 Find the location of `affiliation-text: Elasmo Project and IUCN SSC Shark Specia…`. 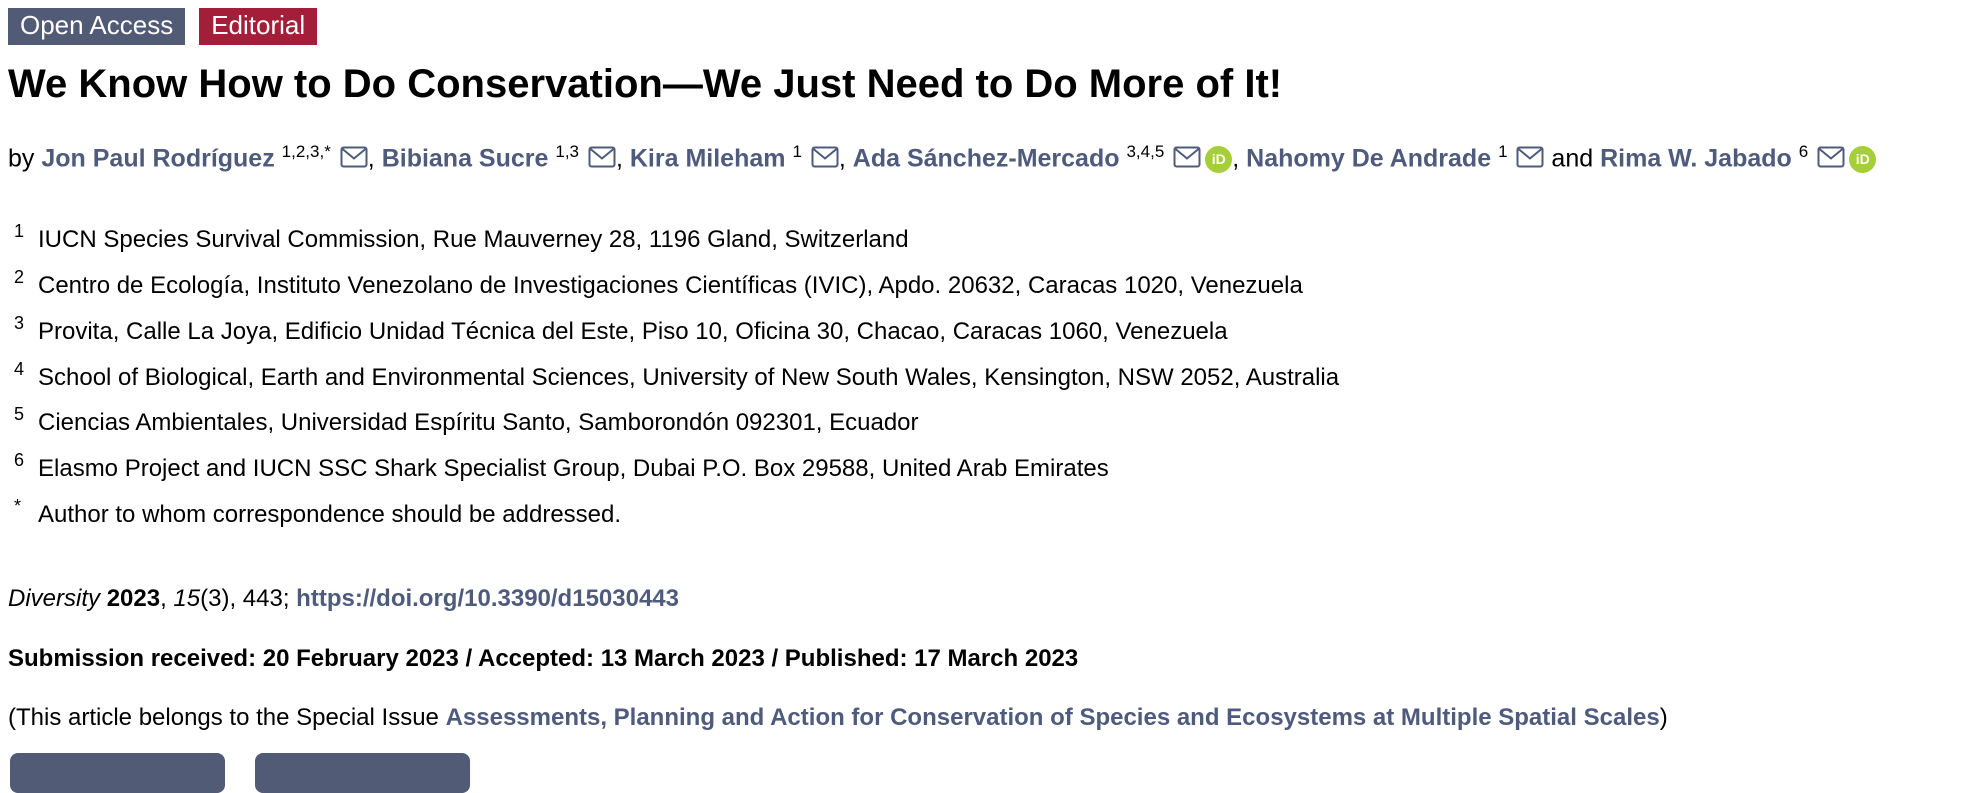

affiliation-text: Elasmo Project and IUCN SSC Shark Specia… is located at coordinates (573, 469).